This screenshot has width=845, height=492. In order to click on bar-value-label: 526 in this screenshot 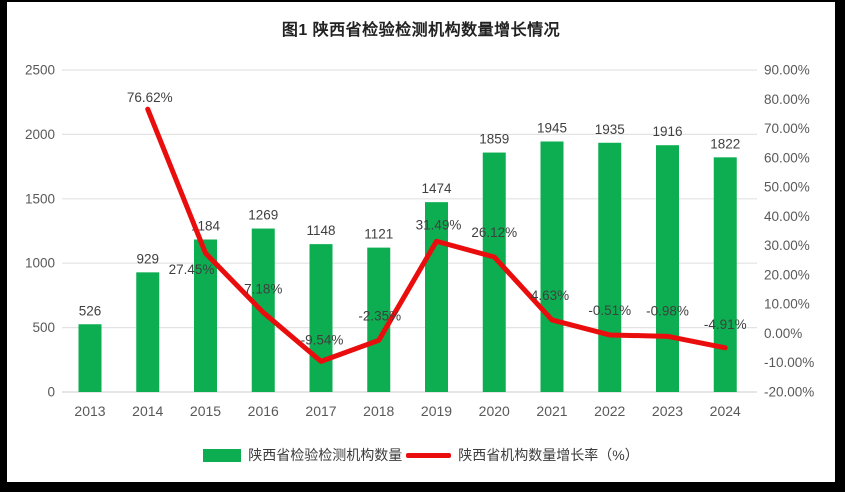, I will do `click(90, 310)`.